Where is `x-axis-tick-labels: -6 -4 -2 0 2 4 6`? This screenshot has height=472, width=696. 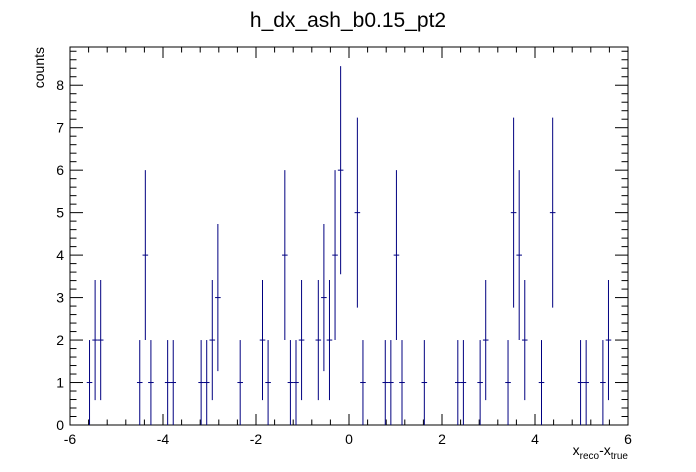
x-axis-tick-labels: -6 -4 -2 0 2 4 6 is located at coordinates (348, 439).